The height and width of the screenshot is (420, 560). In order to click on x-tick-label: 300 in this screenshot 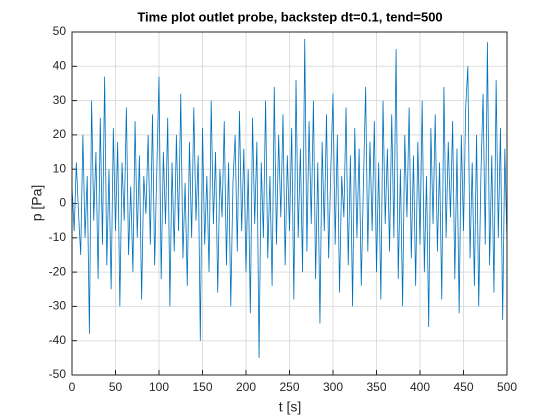, I will do `click(333, 387)`.